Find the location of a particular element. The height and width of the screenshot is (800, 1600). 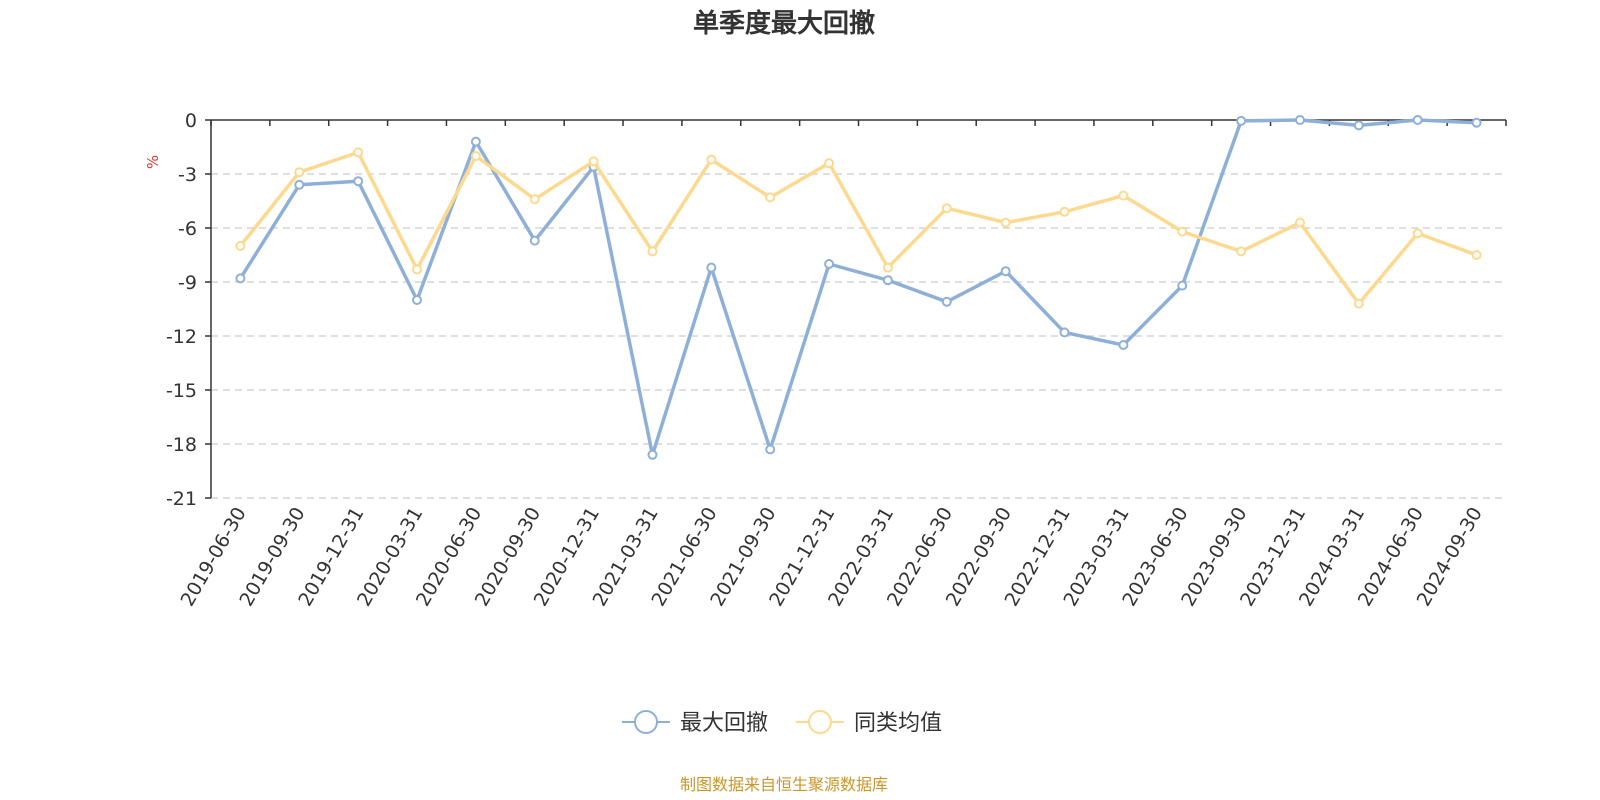

y-tick-label: -15 is located at coordinates (181, 391).